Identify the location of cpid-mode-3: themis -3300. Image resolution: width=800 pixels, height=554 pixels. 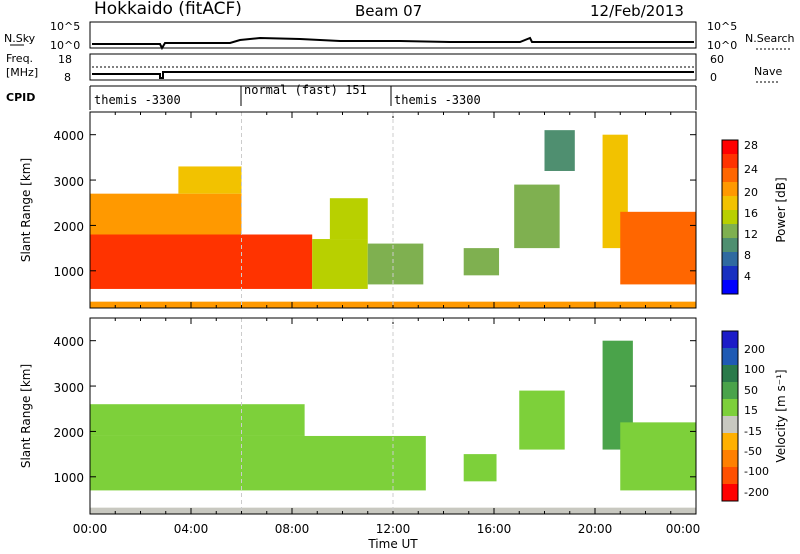
(437, 100).